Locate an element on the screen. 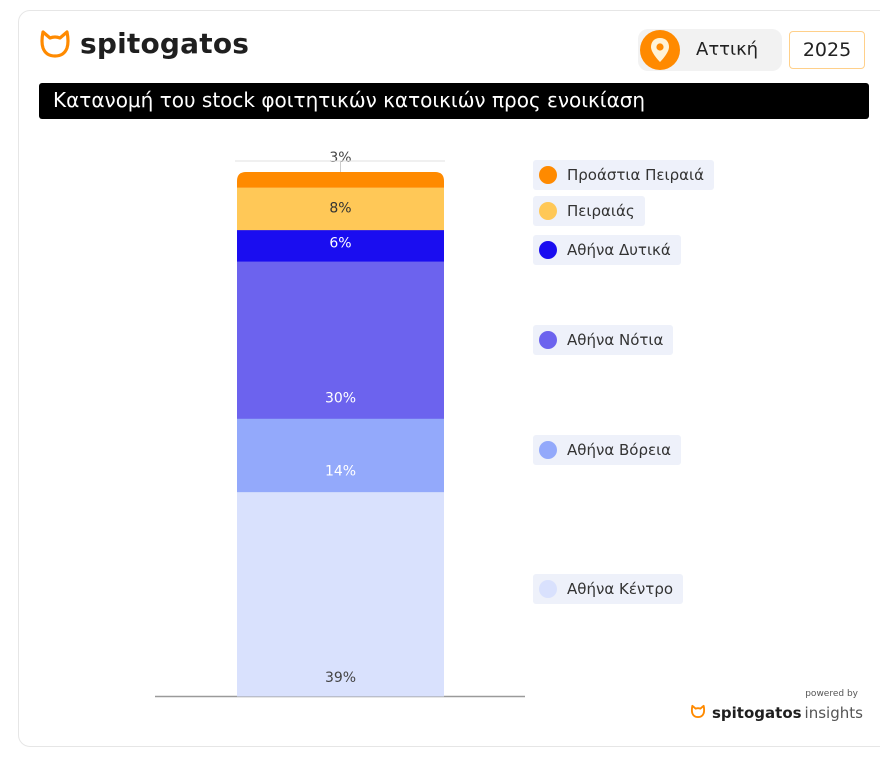 Image resolution: width=880 pixels, height=768 pixels. region-selector: Αττική is located at coordinates (710, 50).